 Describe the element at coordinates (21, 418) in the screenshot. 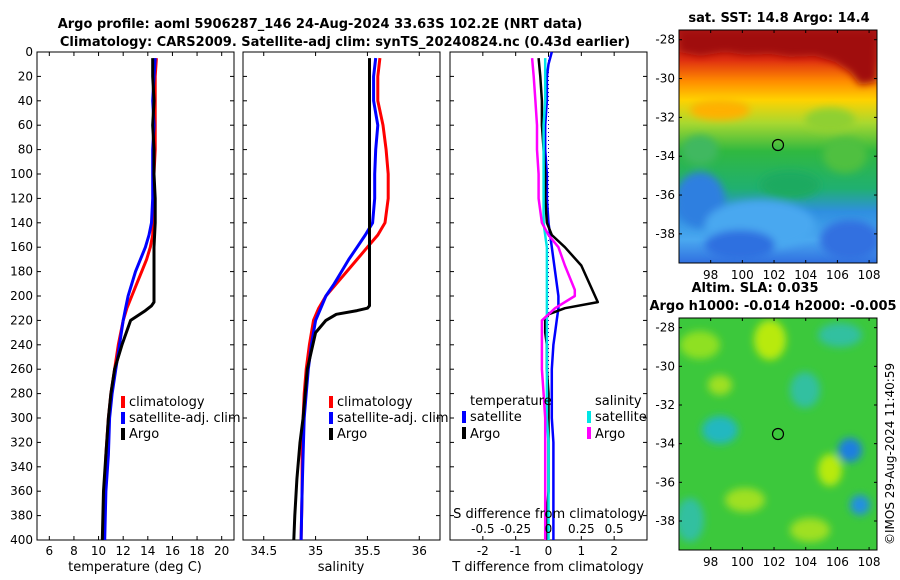

I see `y-tick-label: 300` at that location.